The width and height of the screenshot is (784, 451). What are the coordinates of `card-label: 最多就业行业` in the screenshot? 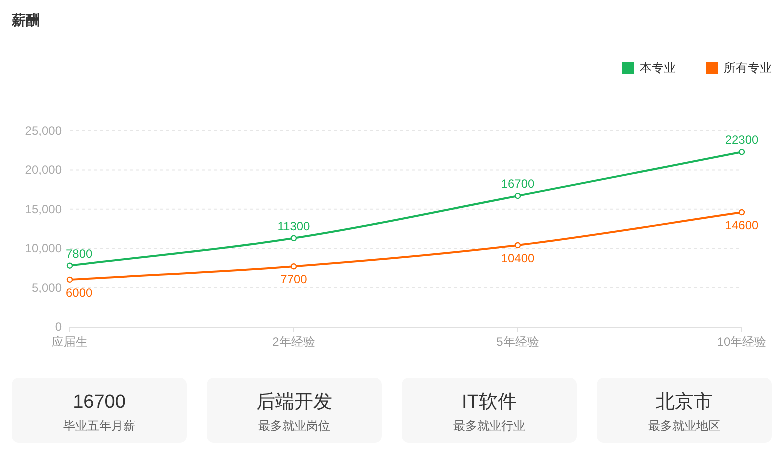 It's located at (490, 426).